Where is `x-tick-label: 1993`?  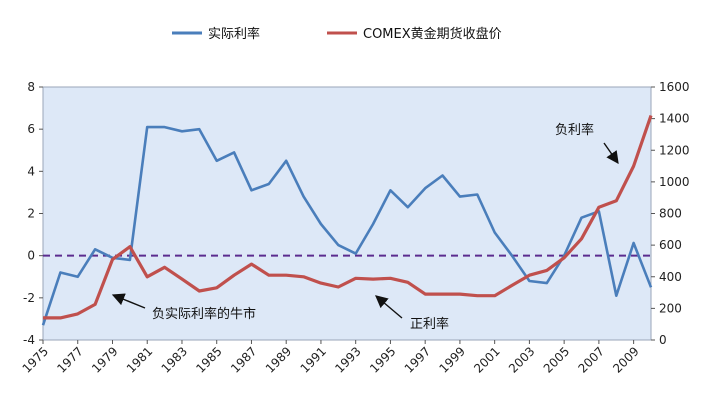
x-tick-label: 1993 is located at coordinates (347, 359).